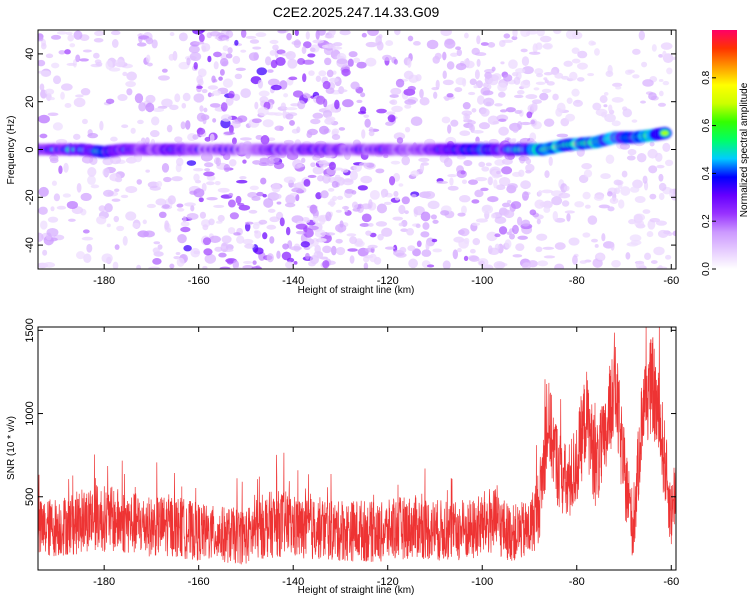  I want to click on colorbar-label: Normalized spectral amplitude, so click(744, 149).